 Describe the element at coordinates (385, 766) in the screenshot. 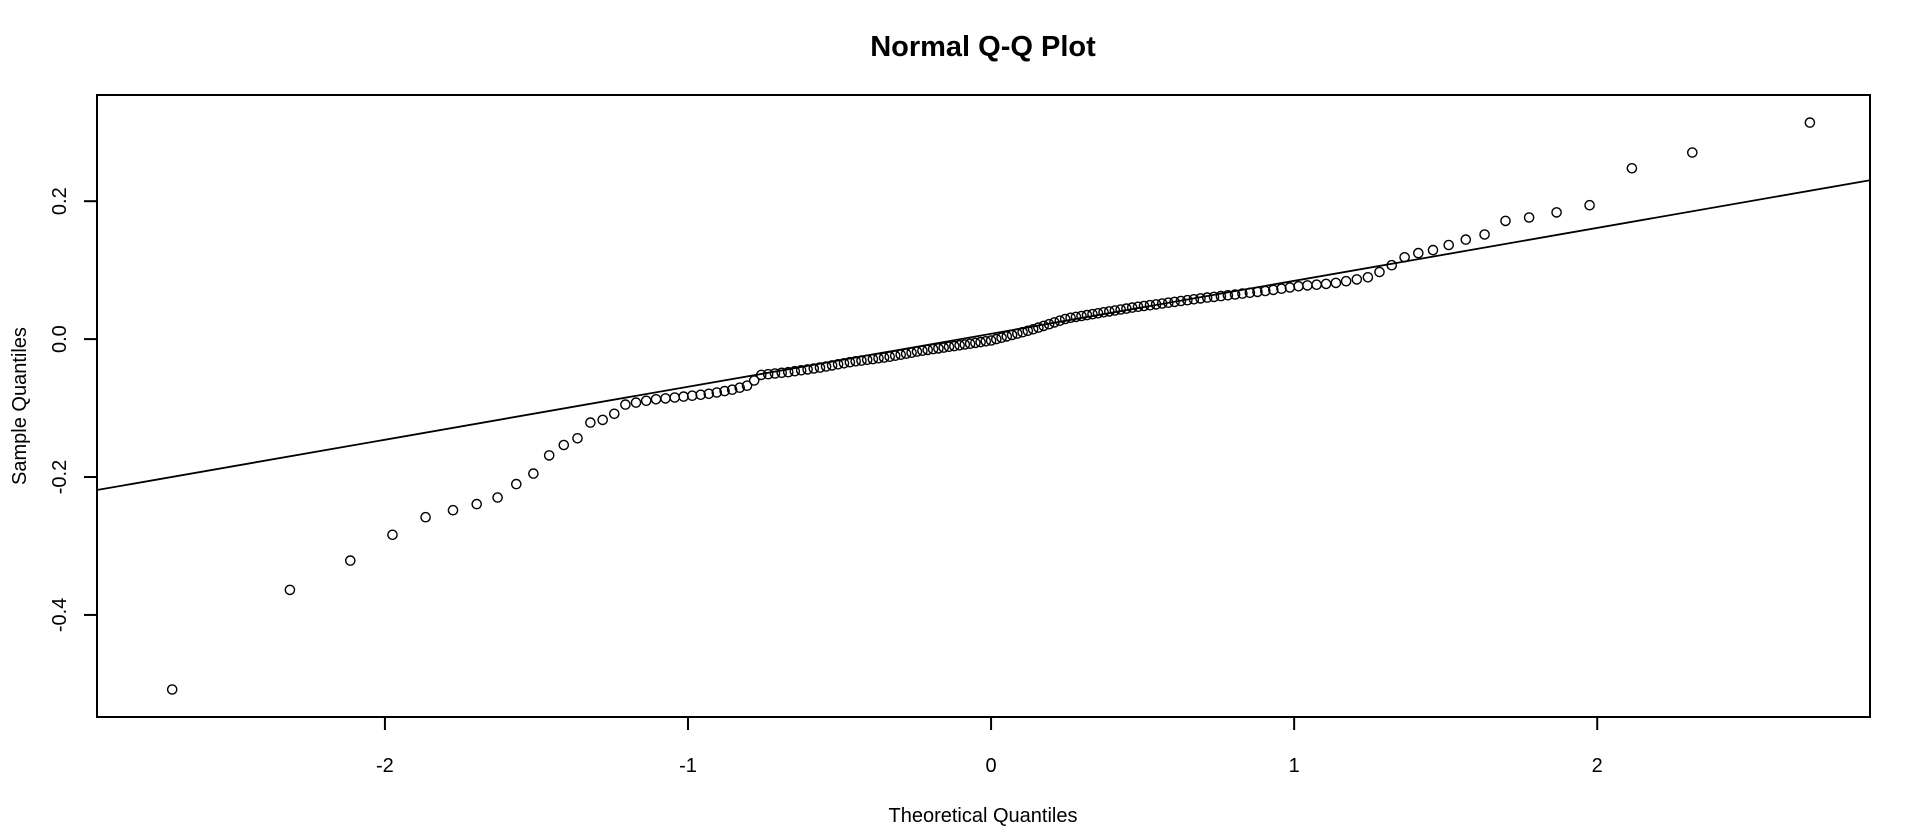

I see `x-tick-label: -2` at that location.